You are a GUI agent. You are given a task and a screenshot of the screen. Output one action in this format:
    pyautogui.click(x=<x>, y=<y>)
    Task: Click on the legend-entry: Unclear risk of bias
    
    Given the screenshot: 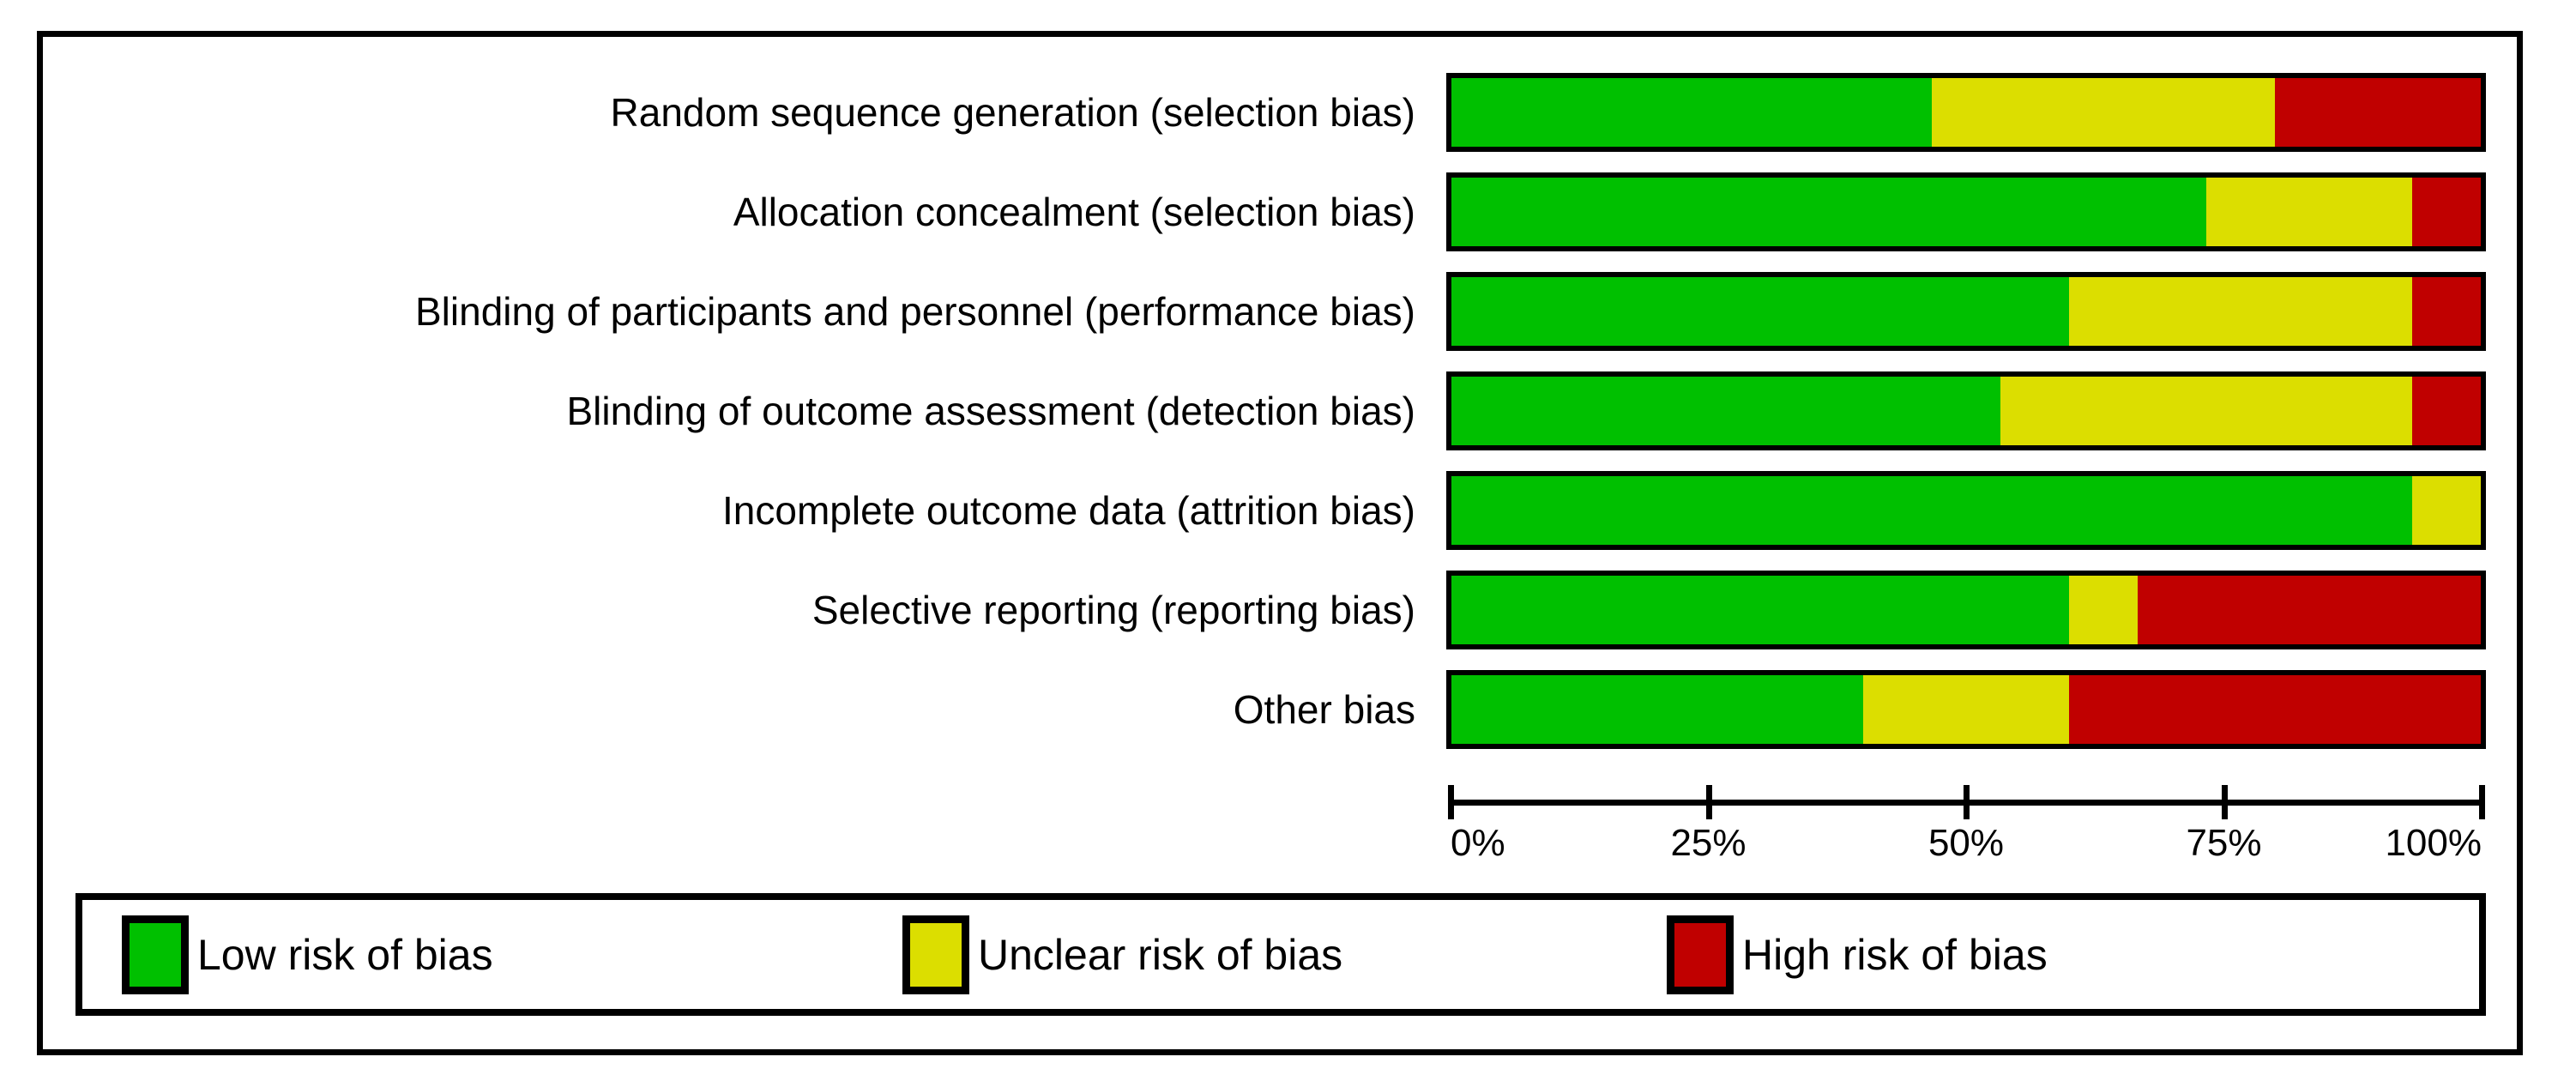 What is the action you would take?
    pyautogui.click(x=1122, y=954)
    